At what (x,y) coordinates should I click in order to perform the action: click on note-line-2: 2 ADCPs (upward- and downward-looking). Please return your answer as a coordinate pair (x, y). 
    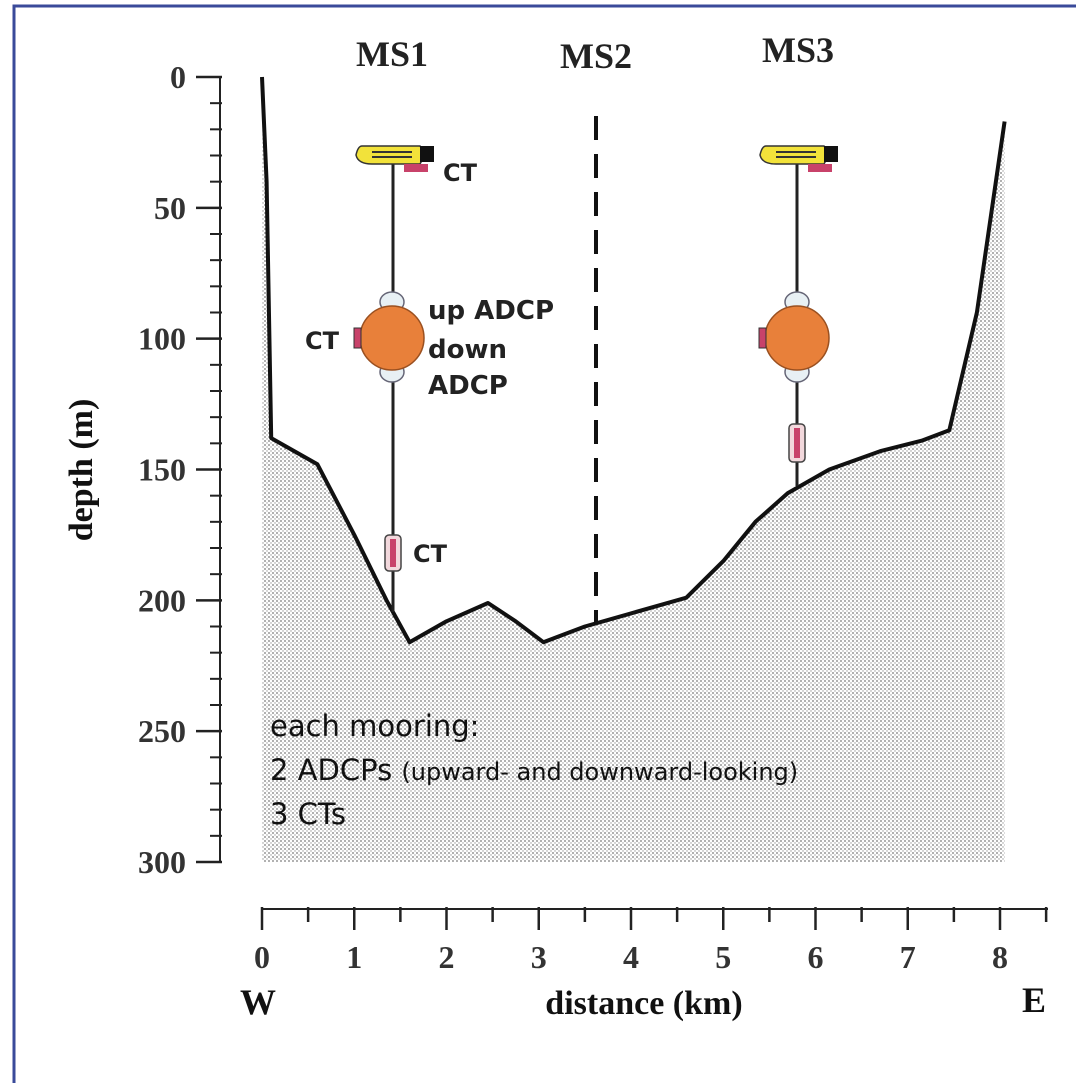
    Looking at the image, I should click on (534, 770).